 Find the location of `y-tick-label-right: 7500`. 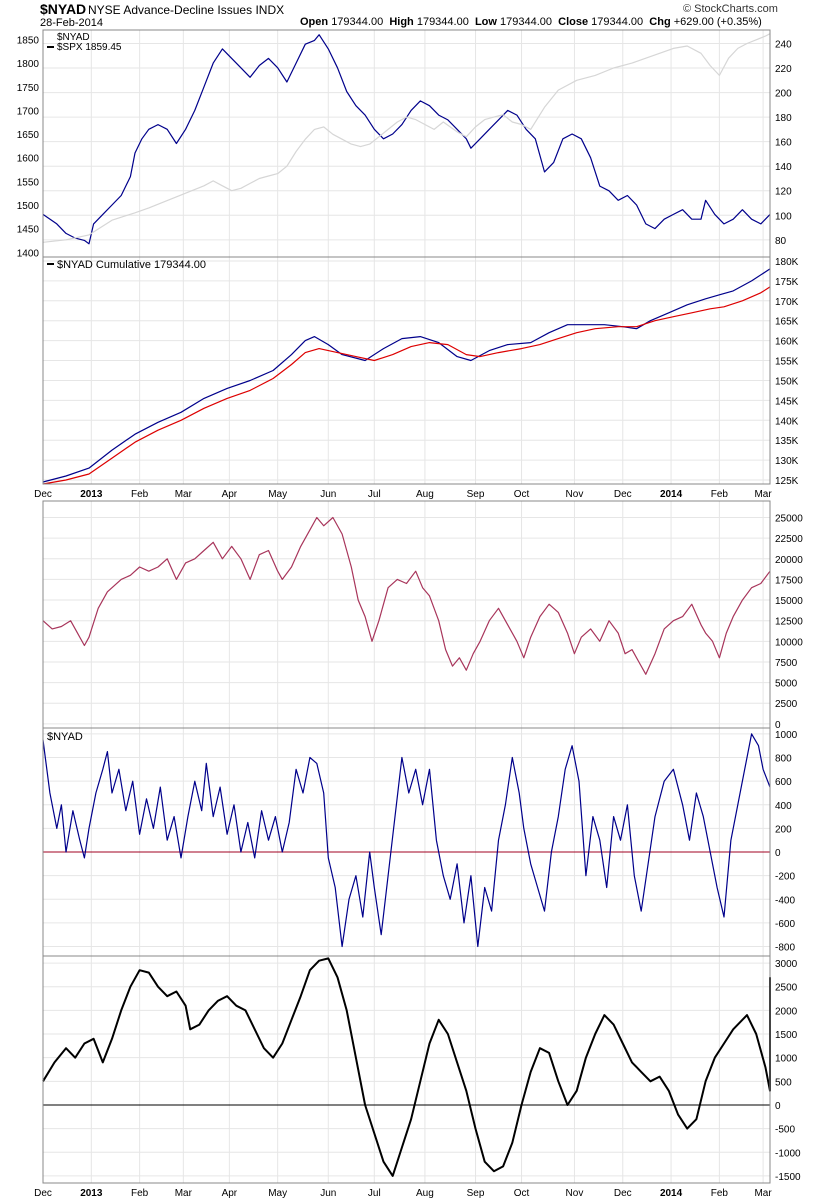

y-tick-label-right: 7500 is located at coordinates (786, 663).